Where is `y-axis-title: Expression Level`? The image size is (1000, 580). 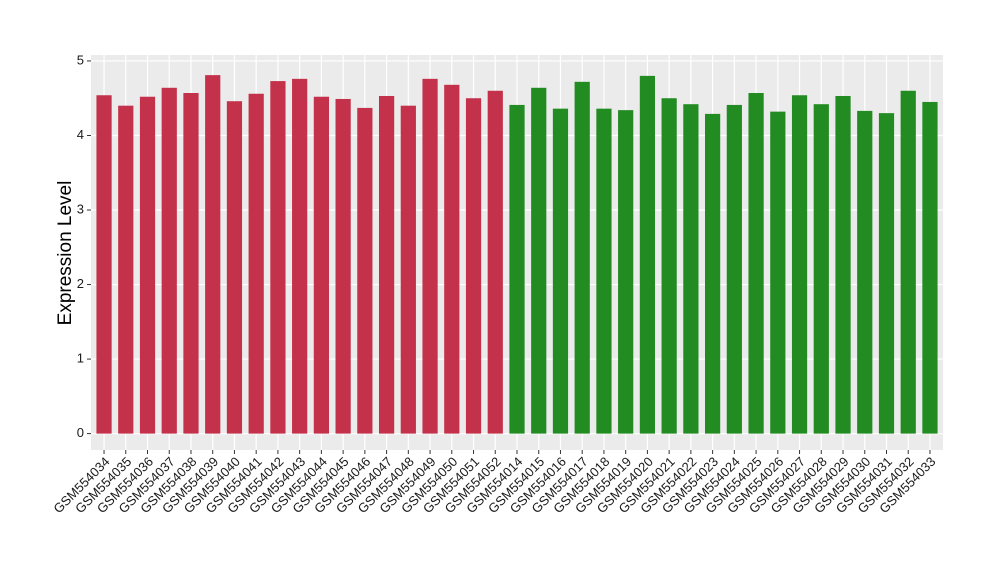
y-axis-title: Expression Level is located at coordinates (65, 253).